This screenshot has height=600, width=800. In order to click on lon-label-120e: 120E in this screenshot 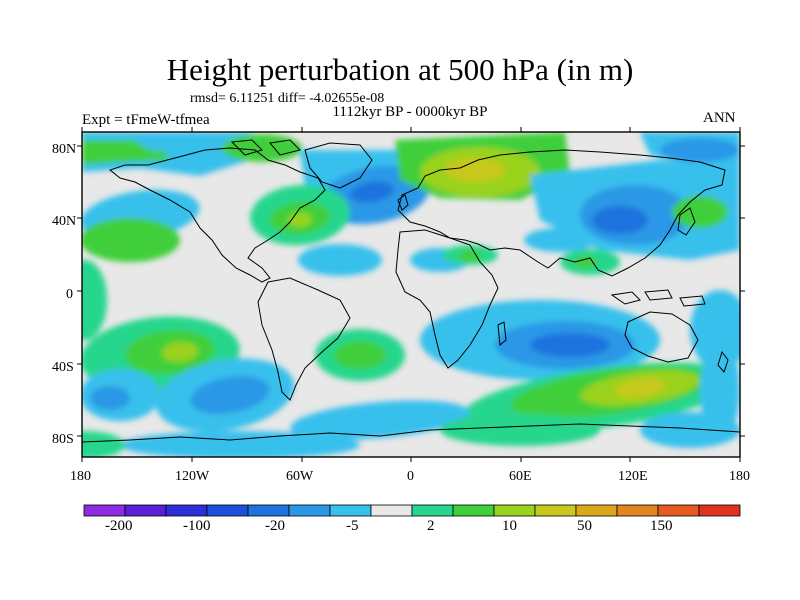, I will do `click(633, 476)`.